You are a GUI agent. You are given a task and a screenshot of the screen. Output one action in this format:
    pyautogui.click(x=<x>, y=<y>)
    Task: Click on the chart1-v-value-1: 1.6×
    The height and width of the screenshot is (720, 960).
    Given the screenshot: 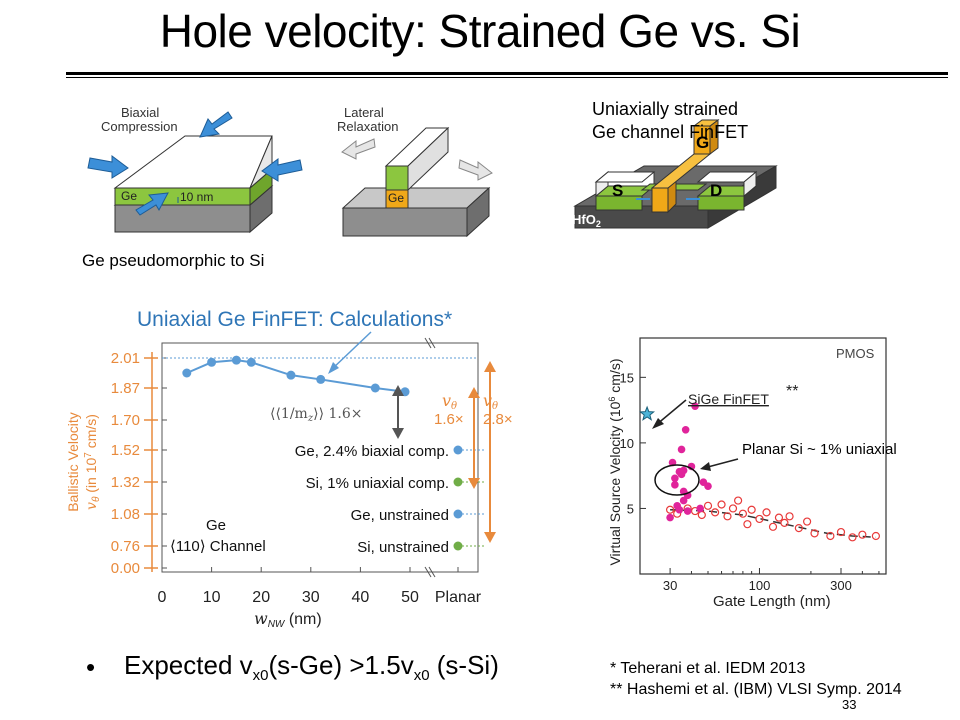 What is the action you would take?
    pyautogui.click(x=449, y=419)
    